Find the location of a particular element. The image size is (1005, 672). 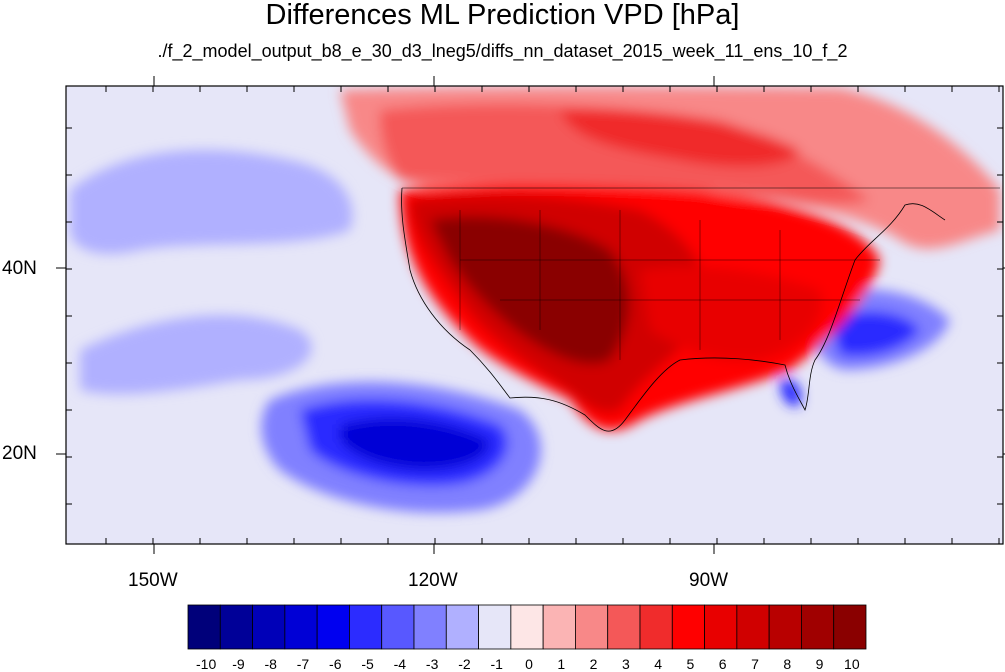

colorbar-label: -9 is located at coordinates (238, 664).